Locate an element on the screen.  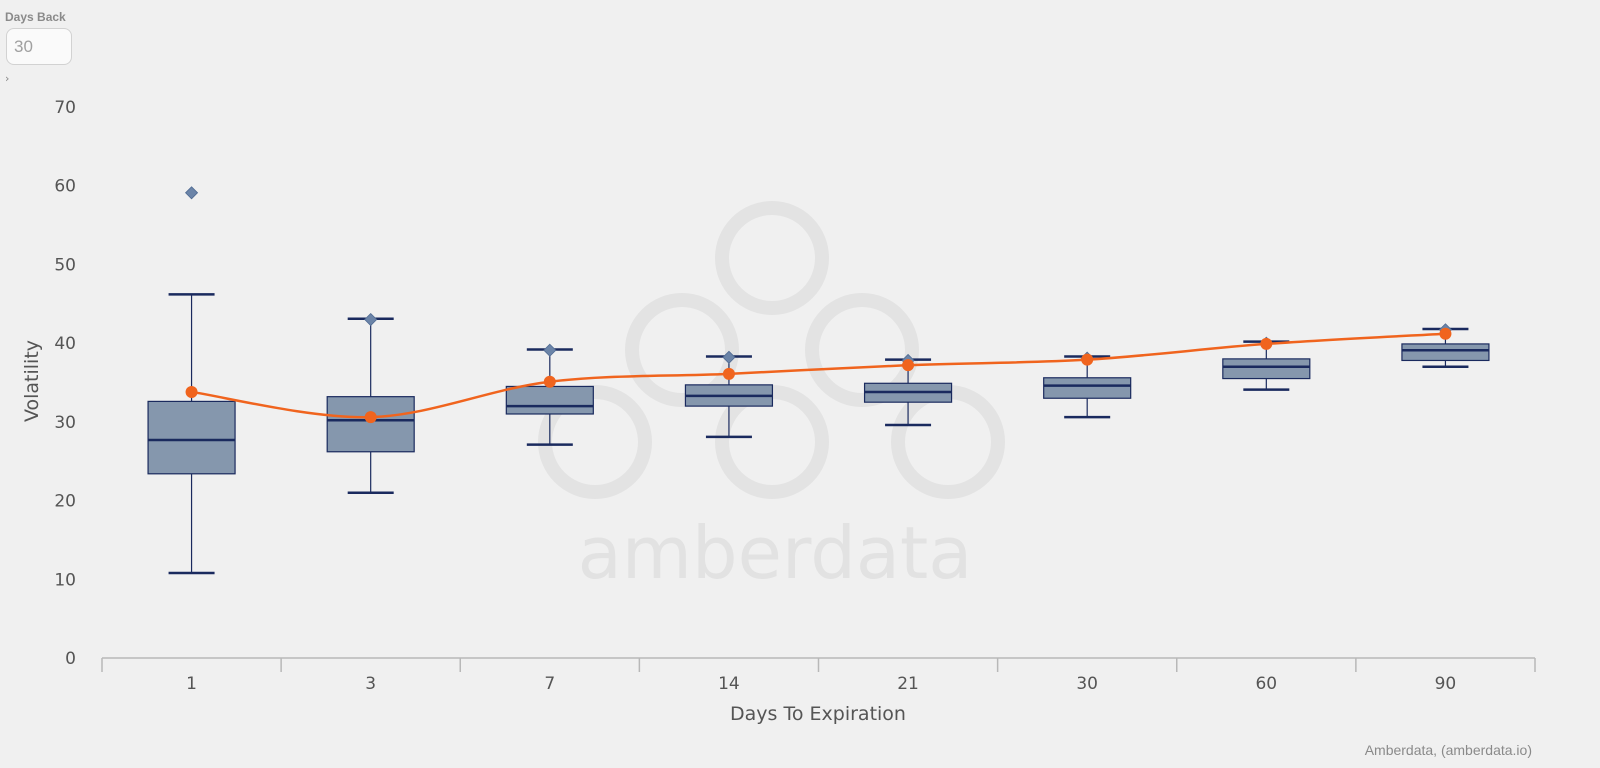
x-tick-label: 60 is located at coordinates (1266, 684).